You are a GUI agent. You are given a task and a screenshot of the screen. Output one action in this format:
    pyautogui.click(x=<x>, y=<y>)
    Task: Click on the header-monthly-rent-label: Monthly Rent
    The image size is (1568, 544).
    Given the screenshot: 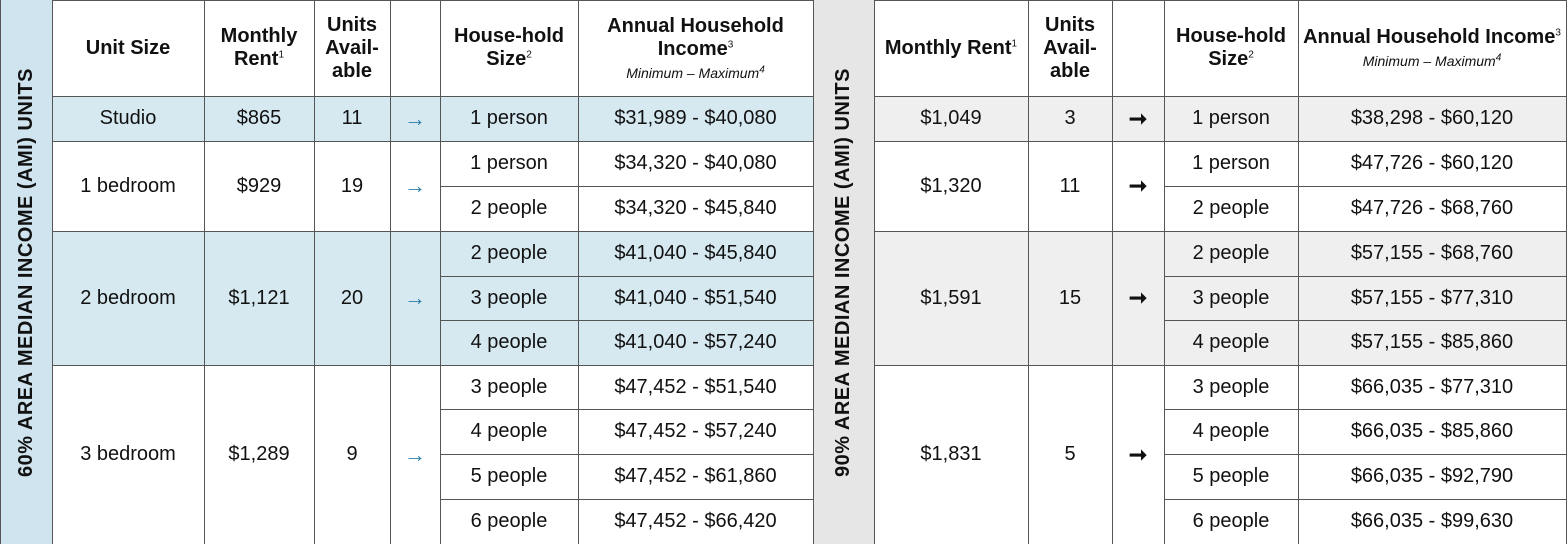 What is the action you would take?
    pyautogui.click(x=948, y=47)
    